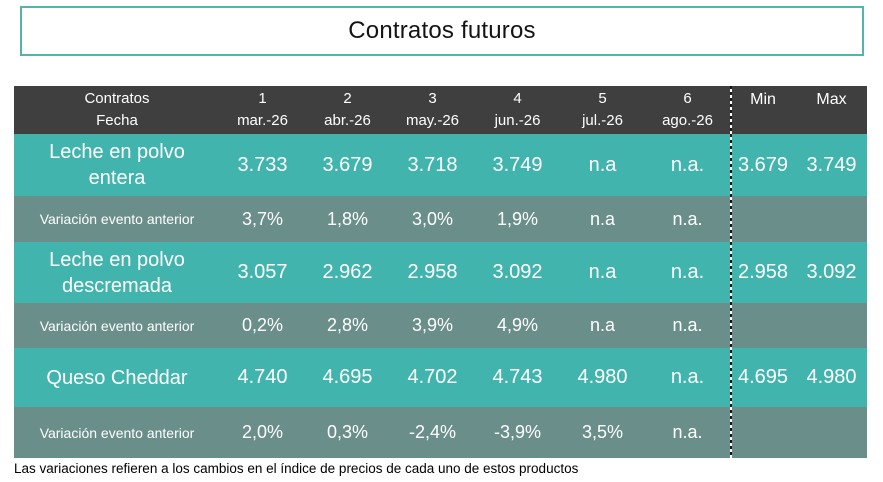 This screenshot has width=883, height=482. I want to click on contract-value: 3.749, so click(517, 164).